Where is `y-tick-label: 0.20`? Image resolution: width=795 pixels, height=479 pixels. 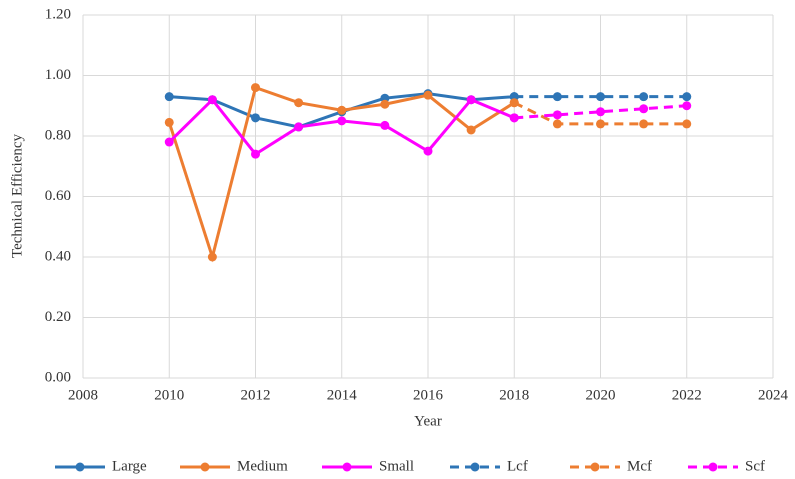 y-tick-label: 0.20 is located at coordinates (58, 317).